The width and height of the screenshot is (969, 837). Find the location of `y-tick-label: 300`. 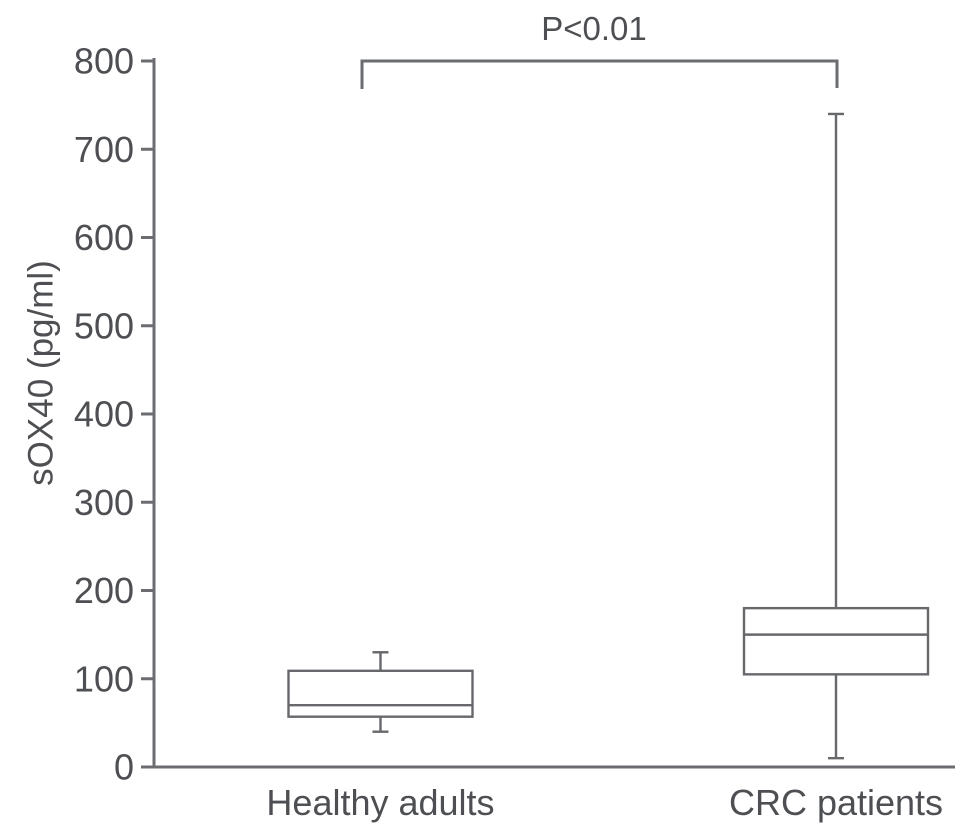

y-tick-label: 300 is located at coordinates (104, 502).